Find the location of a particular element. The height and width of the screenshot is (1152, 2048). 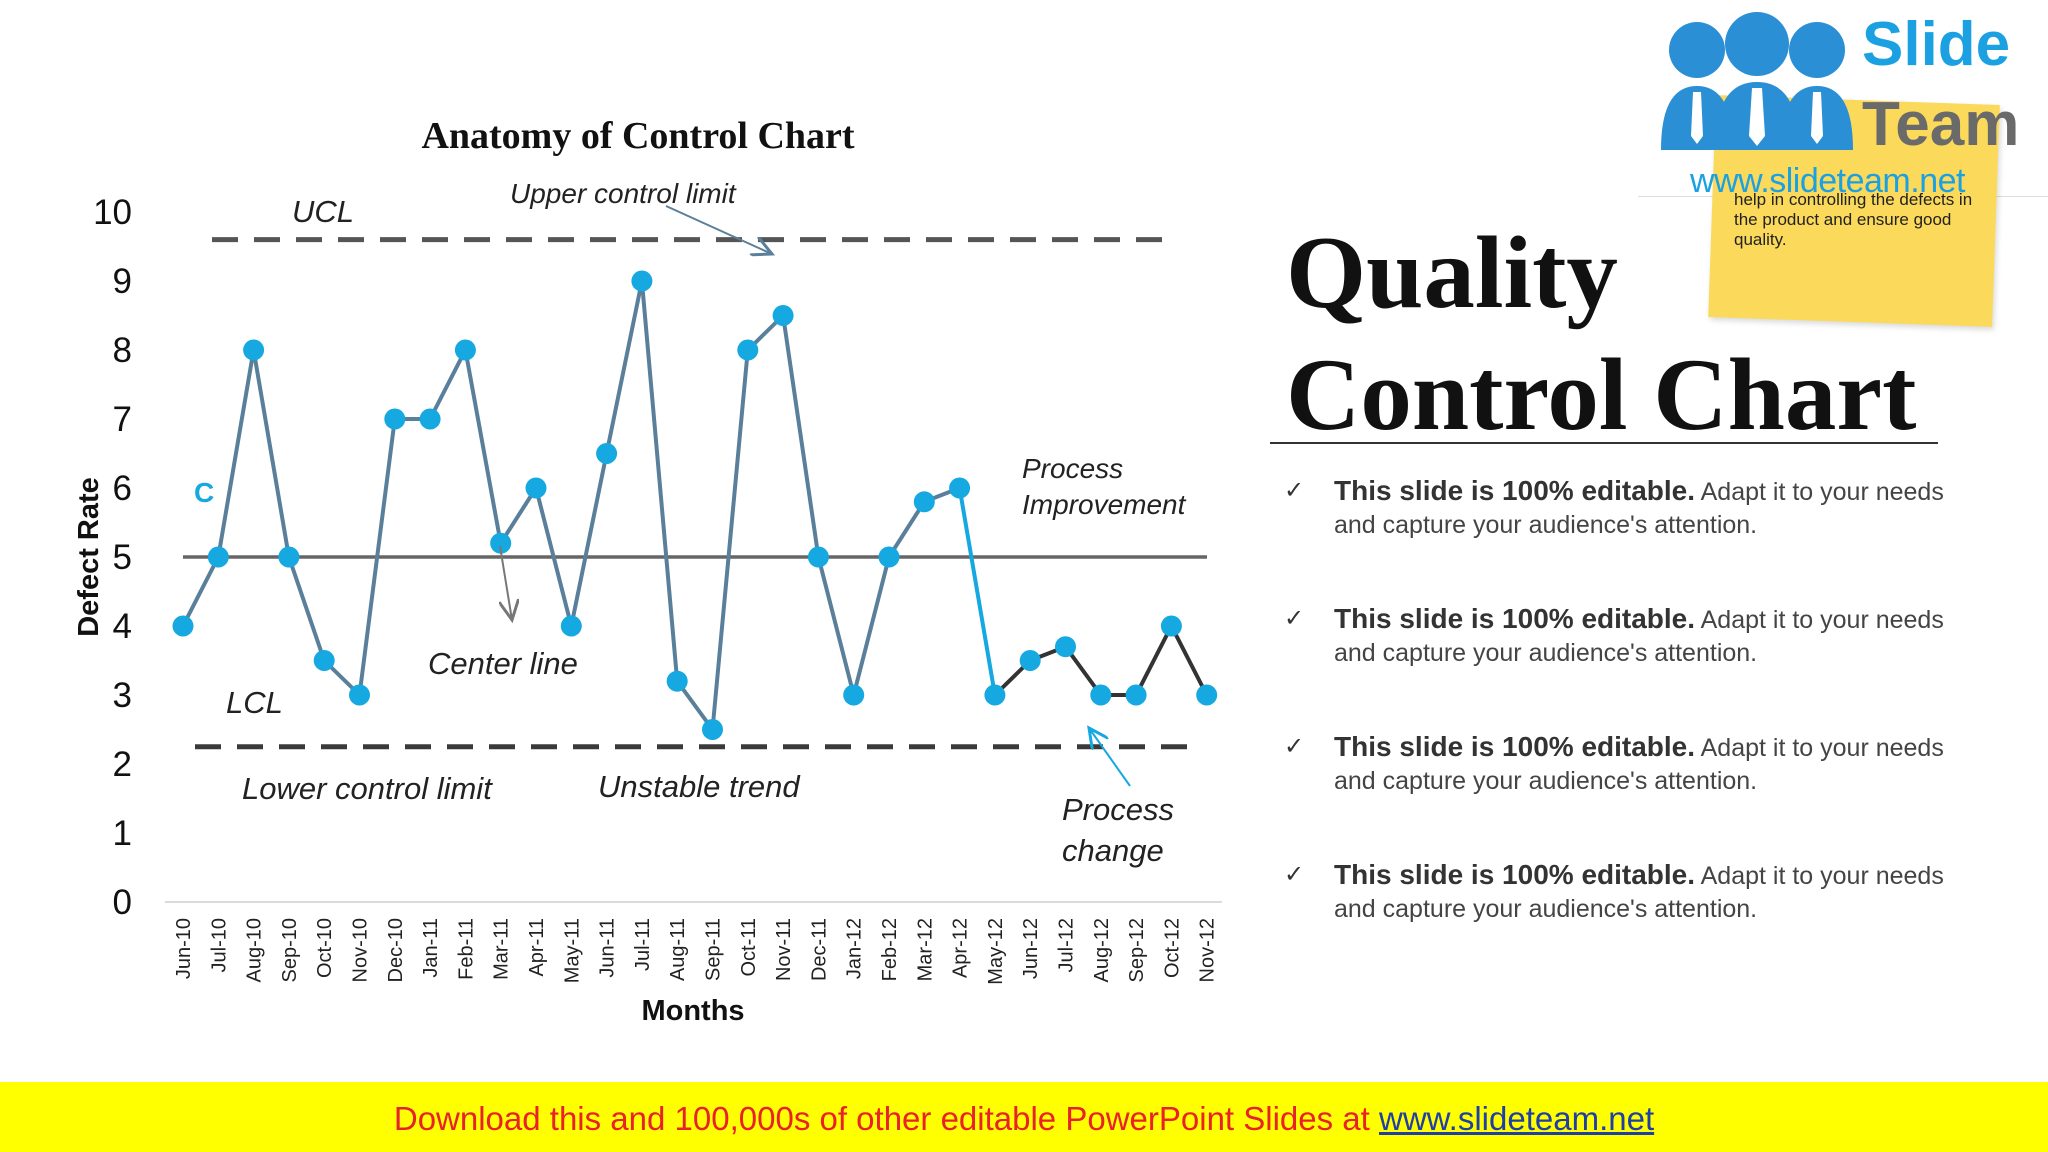

y-tick-label: 6 is located at coordinates (122, 488).